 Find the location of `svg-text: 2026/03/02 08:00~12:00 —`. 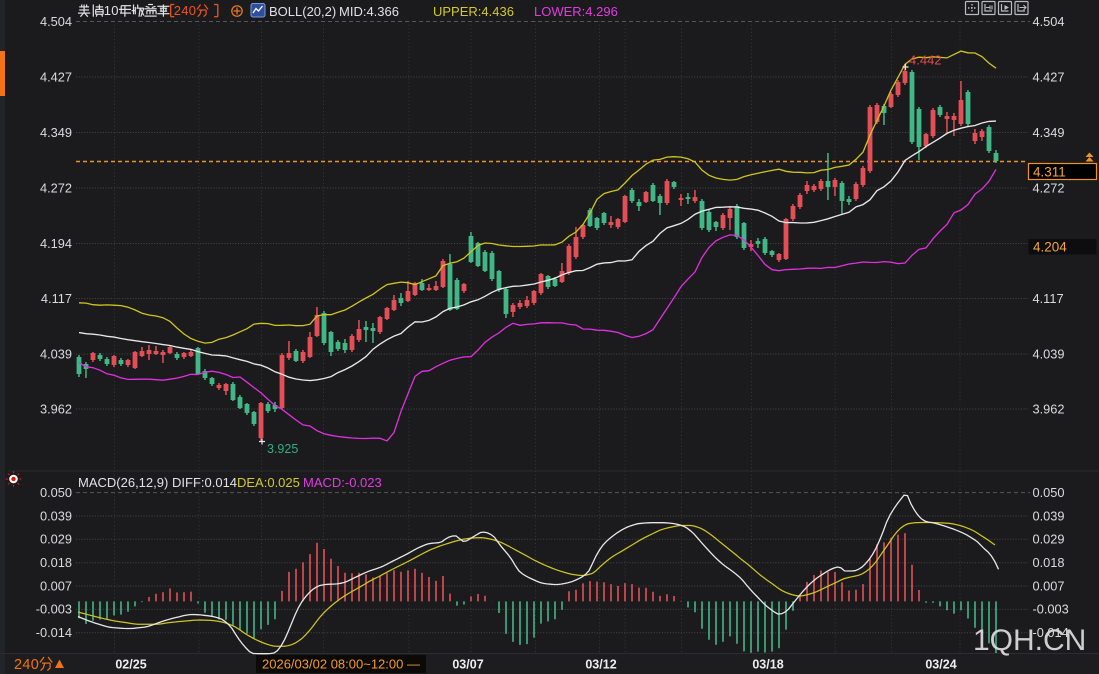

svg-text: 2026/03/02 08:00~12:00 — is located at coordinates (341, 664).